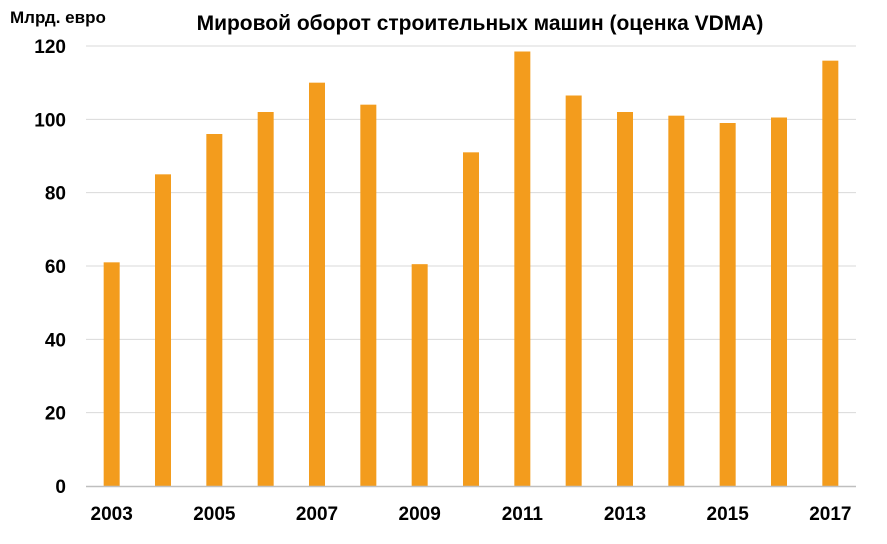  Describe the element at coordinates (676, 301) in the screenshot. I see `bar-2014` at that location.